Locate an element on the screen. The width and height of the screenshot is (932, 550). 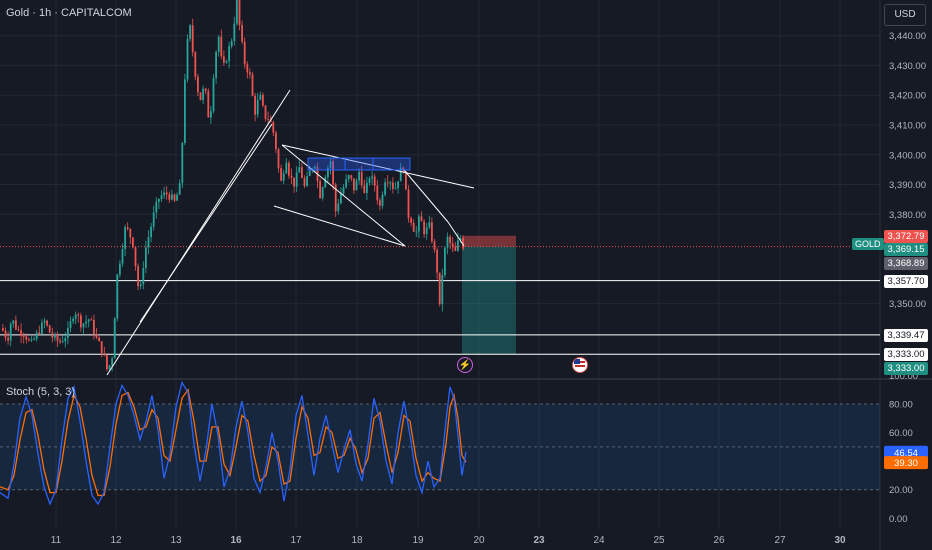
time-axis-tick: 23 is located at coordinates (539, 540).